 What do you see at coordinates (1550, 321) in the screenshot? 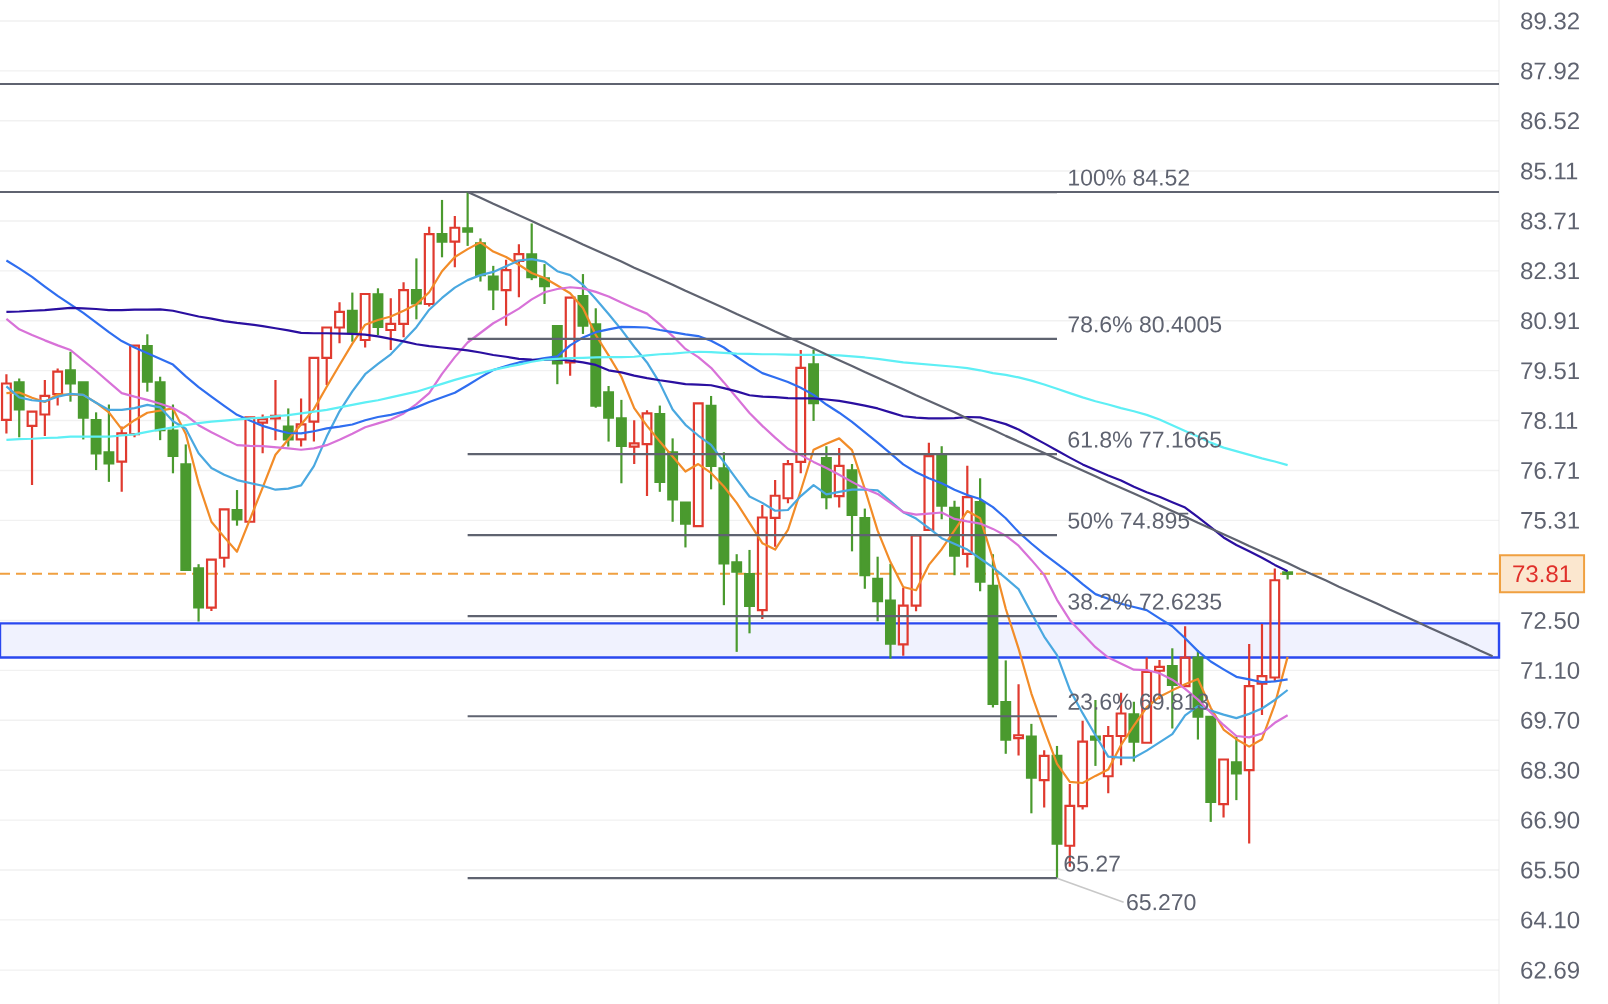
I see `y-tick-label: 80.91` at bounding box center [1550, 321].